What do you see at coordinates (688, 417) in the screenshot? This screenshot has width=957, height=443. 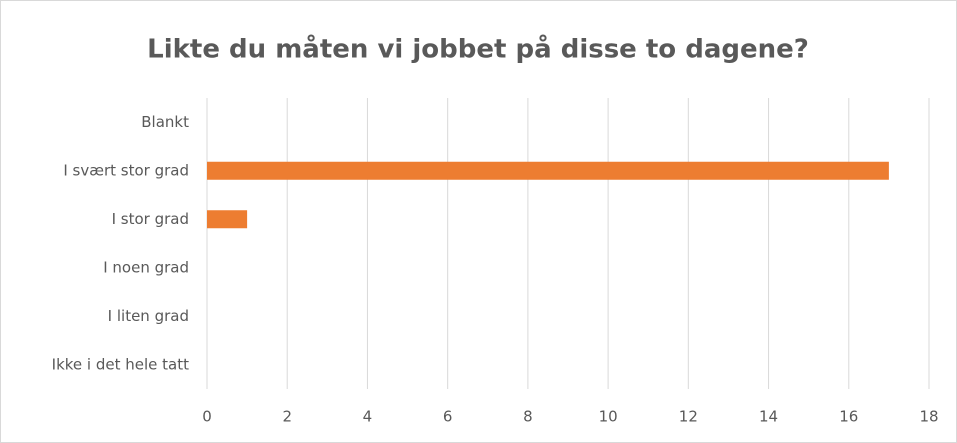 I see `x-tick-label: 12` at bounding box center [688, 417].